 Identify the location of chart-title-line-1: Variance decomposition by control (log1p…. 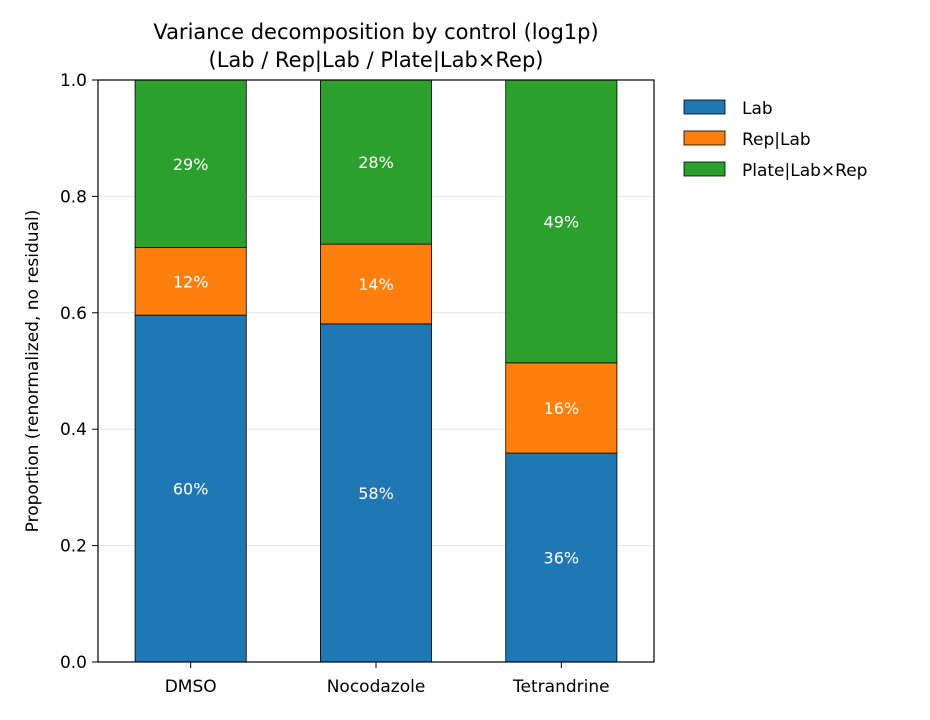
(375, 32).